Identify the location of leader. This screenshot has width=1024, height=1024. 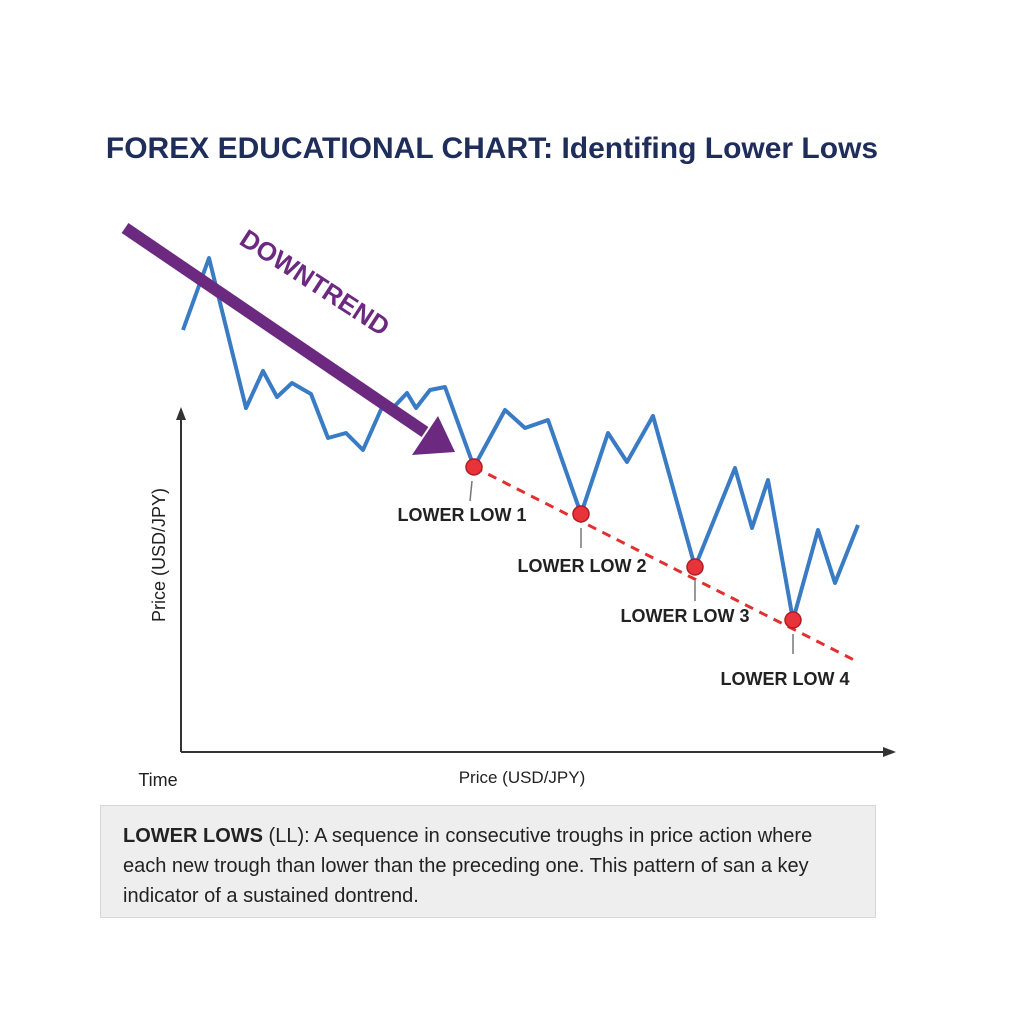
(471, 491).